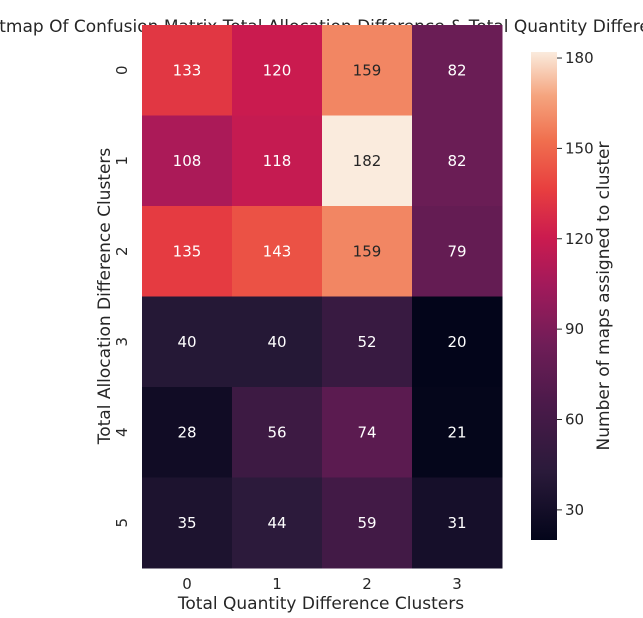 The image size is (643, 618). What do you see at coordinates (574, 510) in the screenshot?
I see `colorbar-tick-label: 30` at bounding box center [574, 510].